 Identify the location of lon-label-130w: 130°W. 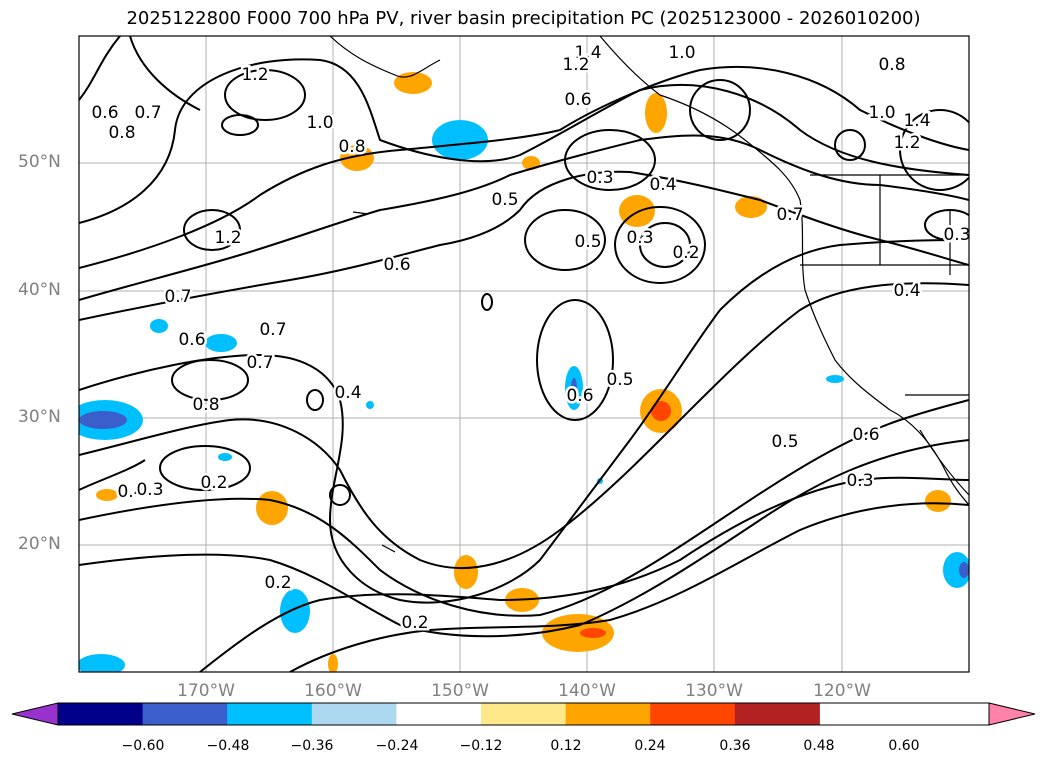
(714, 691).